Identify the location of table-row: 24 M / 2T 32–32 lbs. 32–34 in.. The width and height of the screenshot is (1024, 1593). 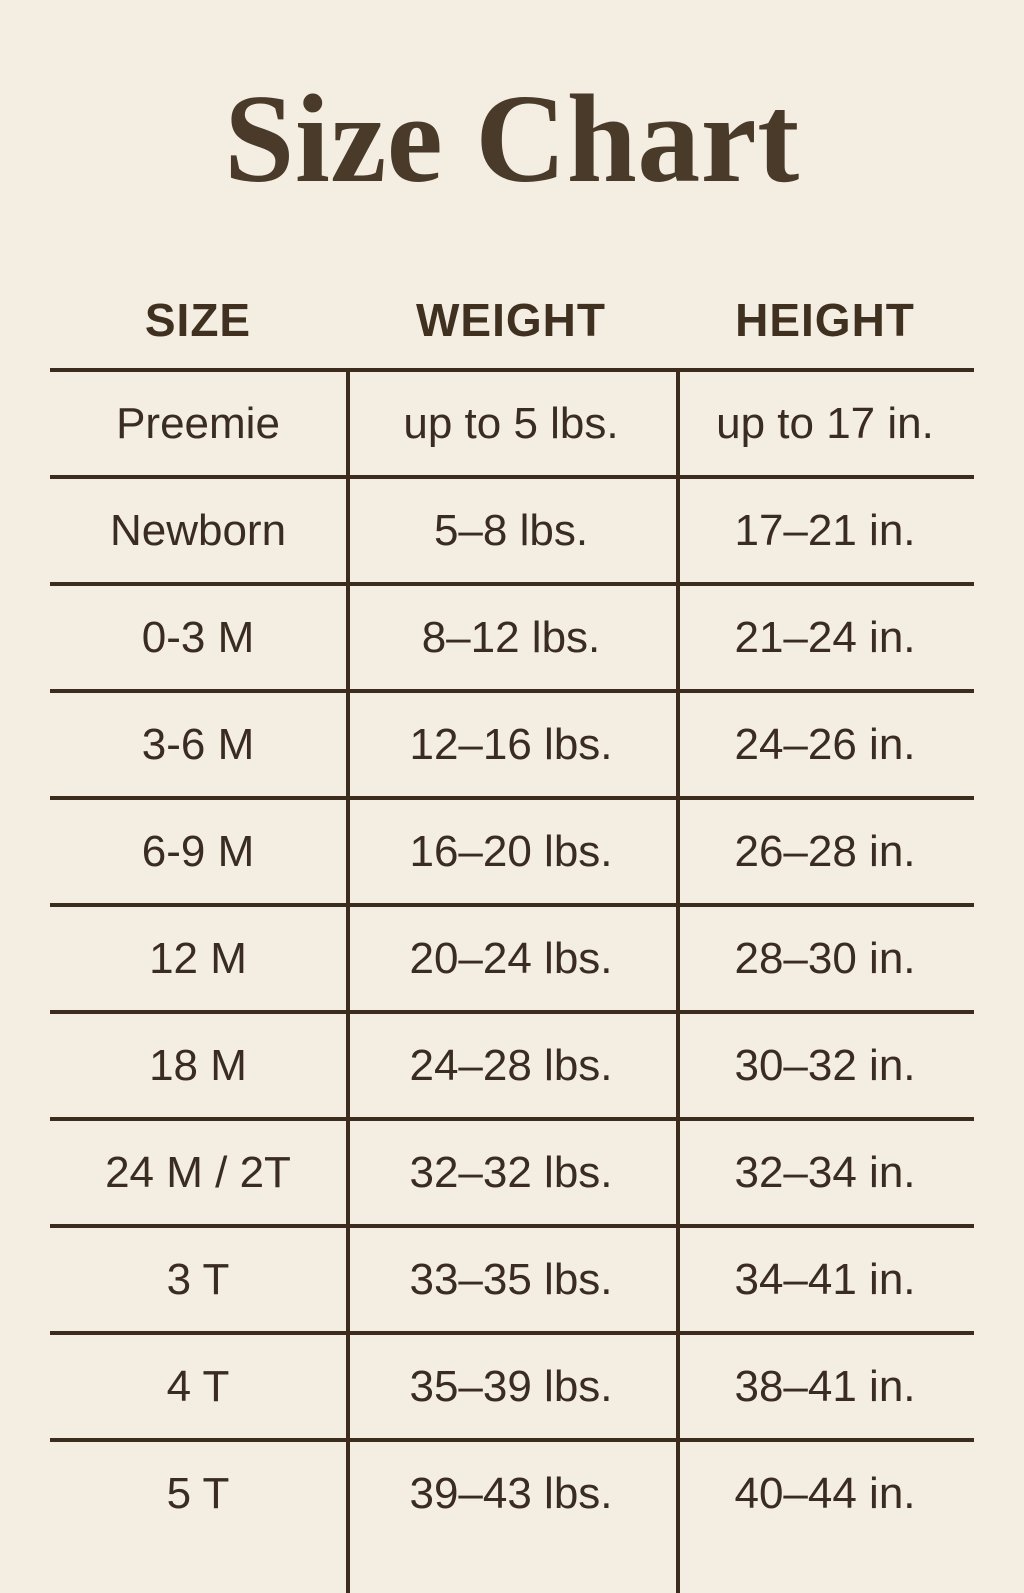
(512, 1170).